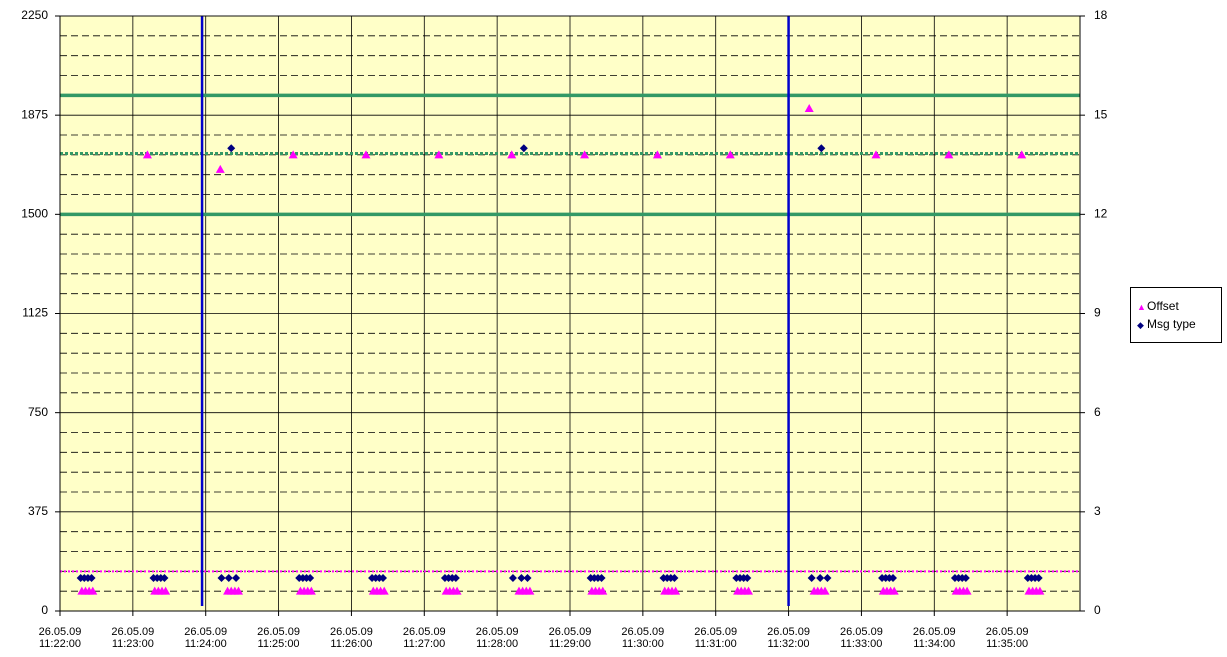 This screenshot has width=1227, height=657. What do you see at coordinates (1007, 638) in the screenshot?
I see `x-tick-label: 26.05.09 11:35:00` at bounding box center [1007, 638].